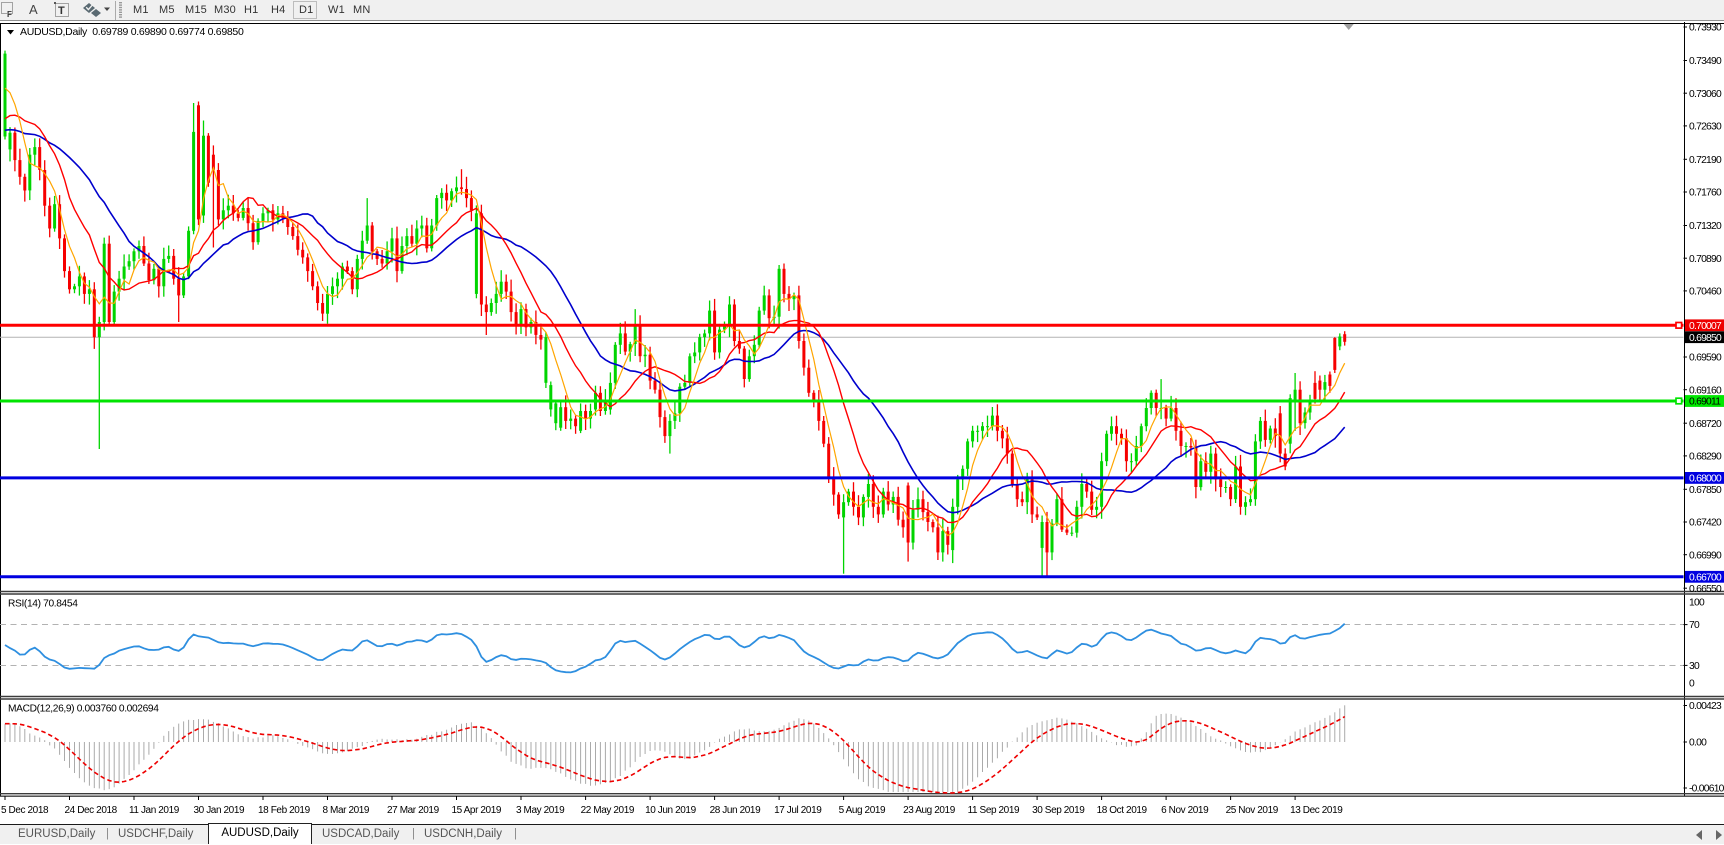  Describe the element at coordinates (670, 810) in the screenshot. I see `svg-text: 10 Jun 2019` at that location.